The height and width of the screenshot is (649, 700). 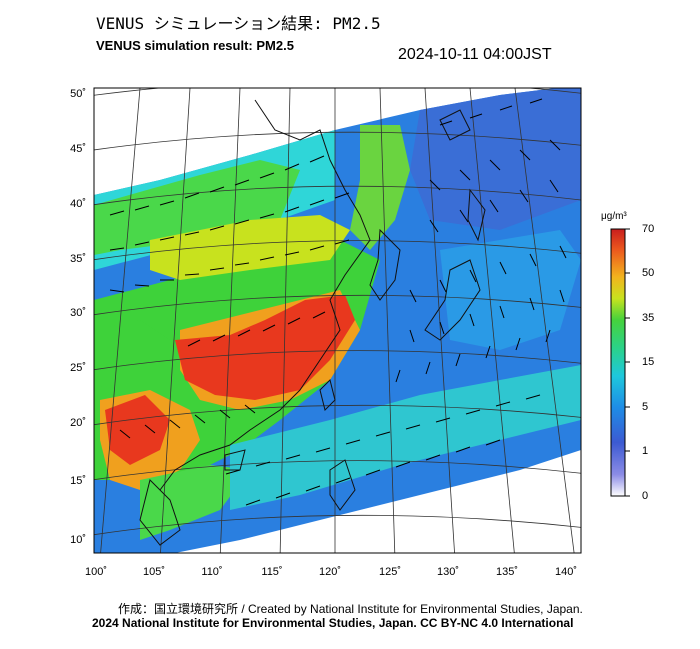 What do you see at coordinates (78, 204) in the screenshot?
I see `lat-label: 40˚` at bounding box center [78, 204].